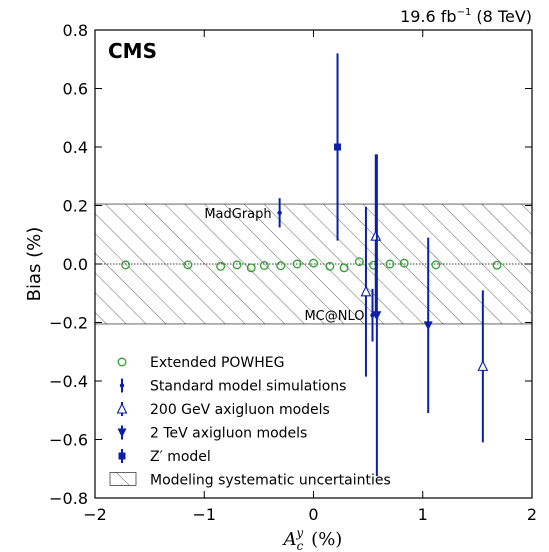 The image size is (549, 552). I want to click on legend-entry: 2 TeV axigluon models, so click(212, 433).